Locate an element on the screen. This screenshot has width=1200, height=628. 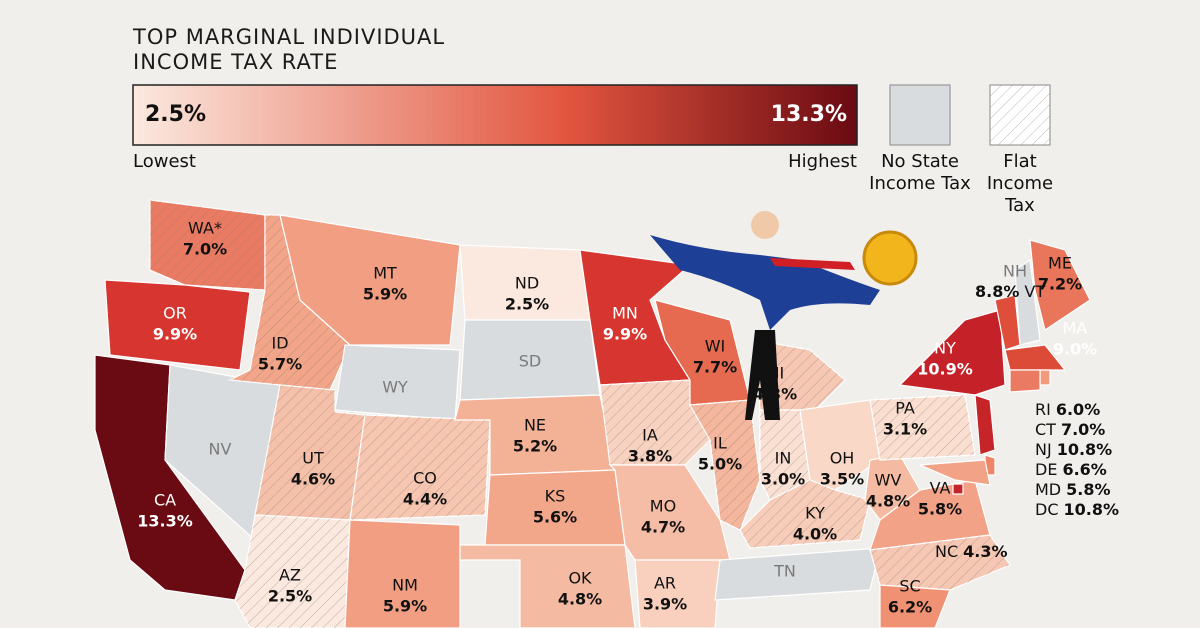
state-abbr: NY is located at coordinates (945, 348).